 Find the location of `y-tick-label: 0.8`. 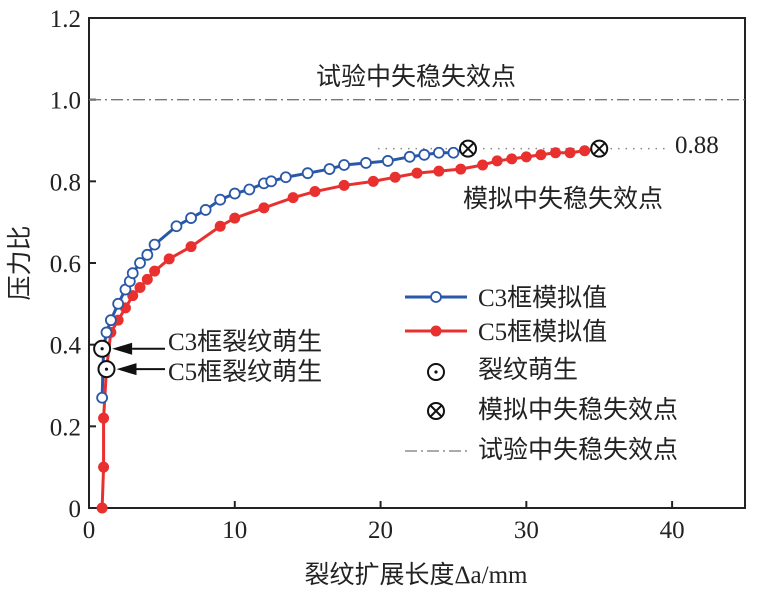

y-tick-label: 0.8 is located at coordinates (65, 182).